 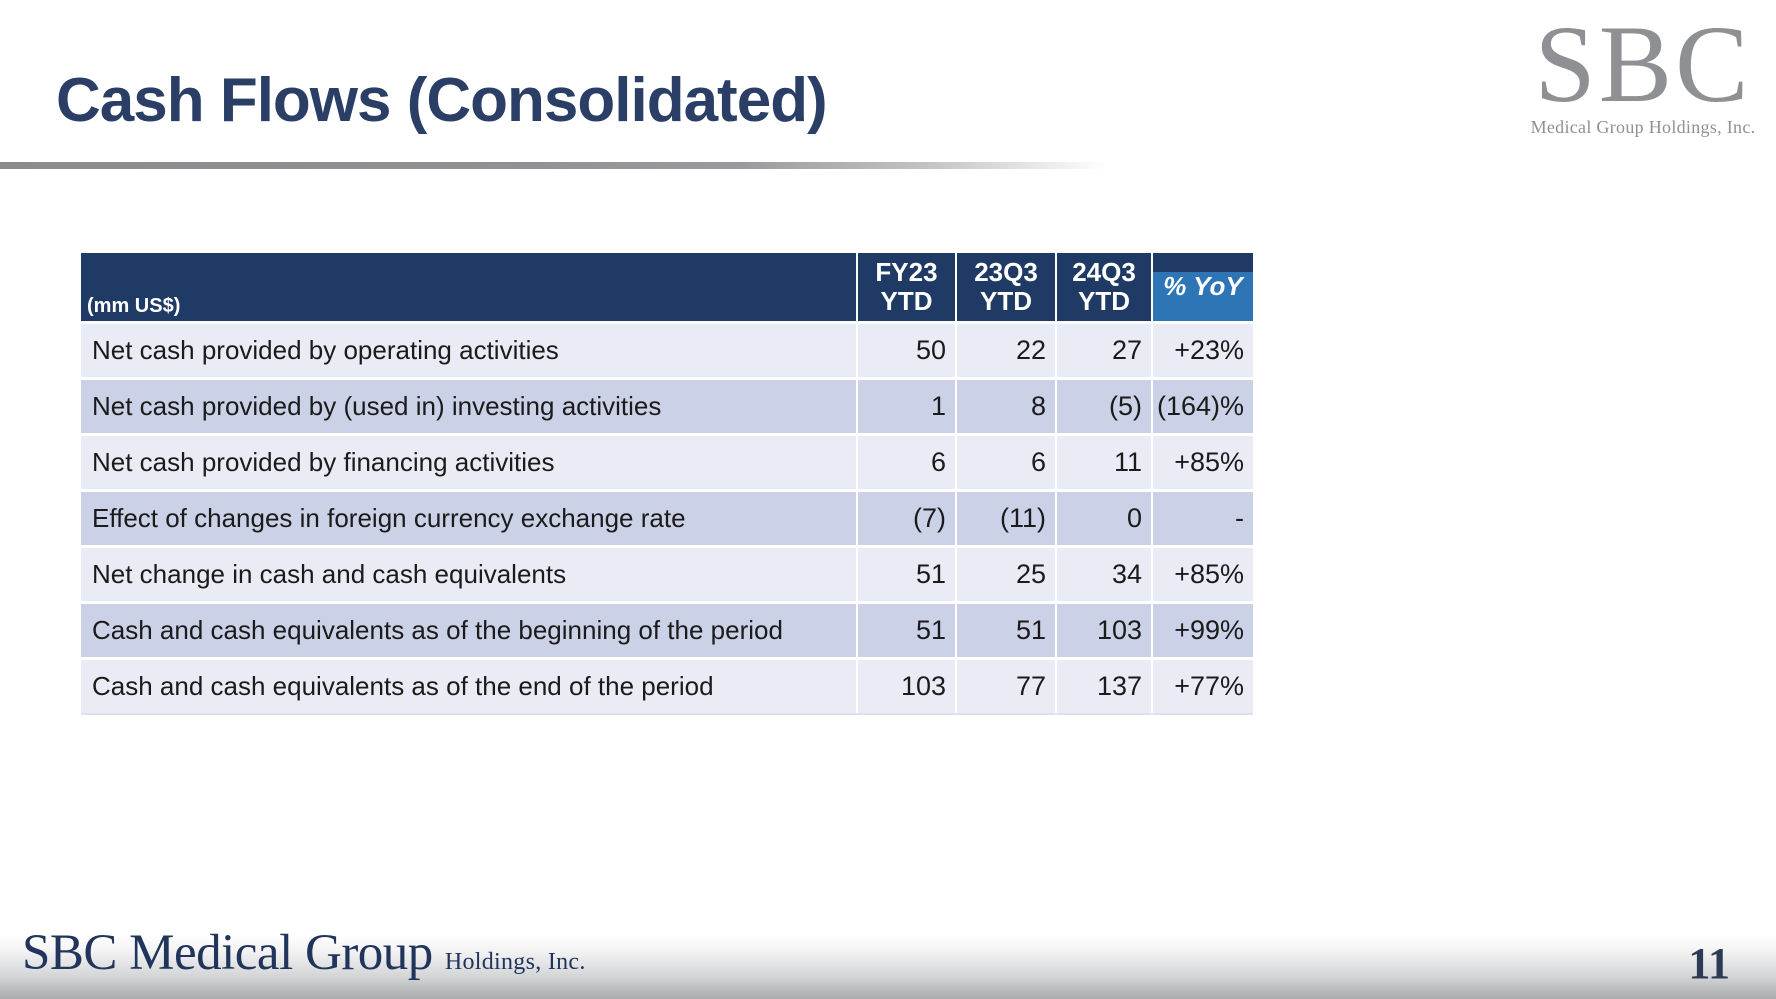 I want to click on unit-label: (mm US$), so click(x=134, y=306).